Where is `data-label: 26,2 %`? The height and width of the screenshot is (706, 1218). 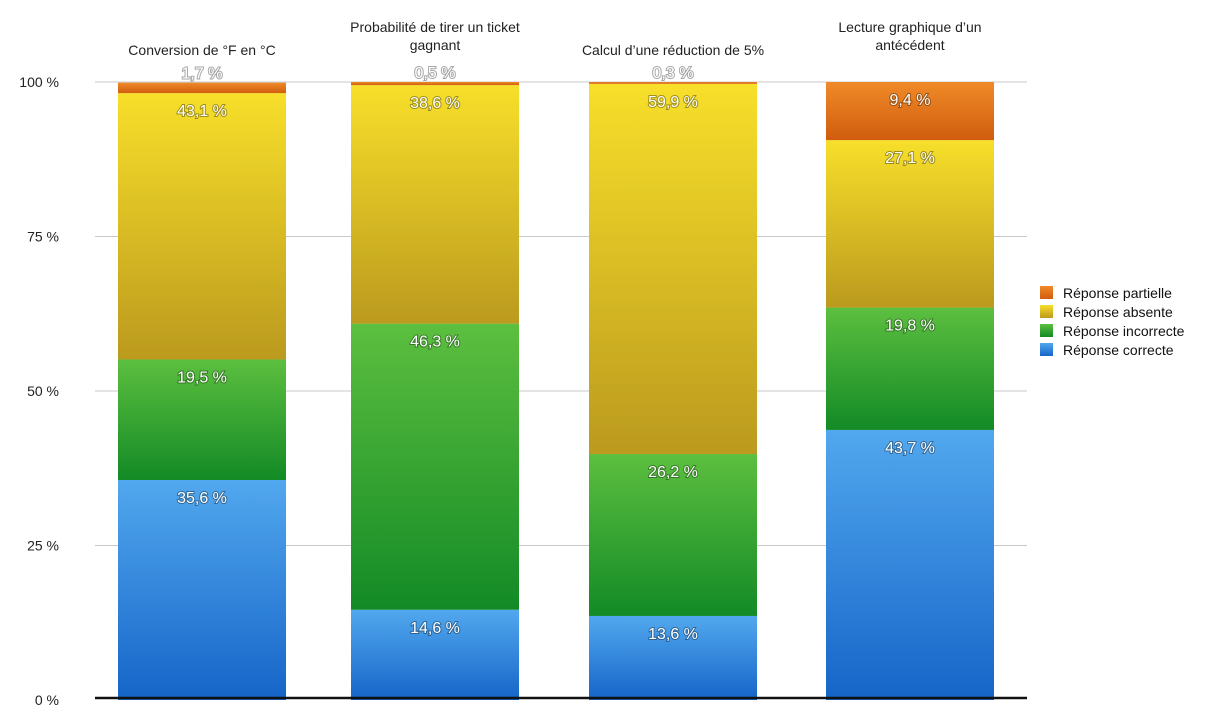
data-label: 26,2 % is located at coordinates (673, 472).